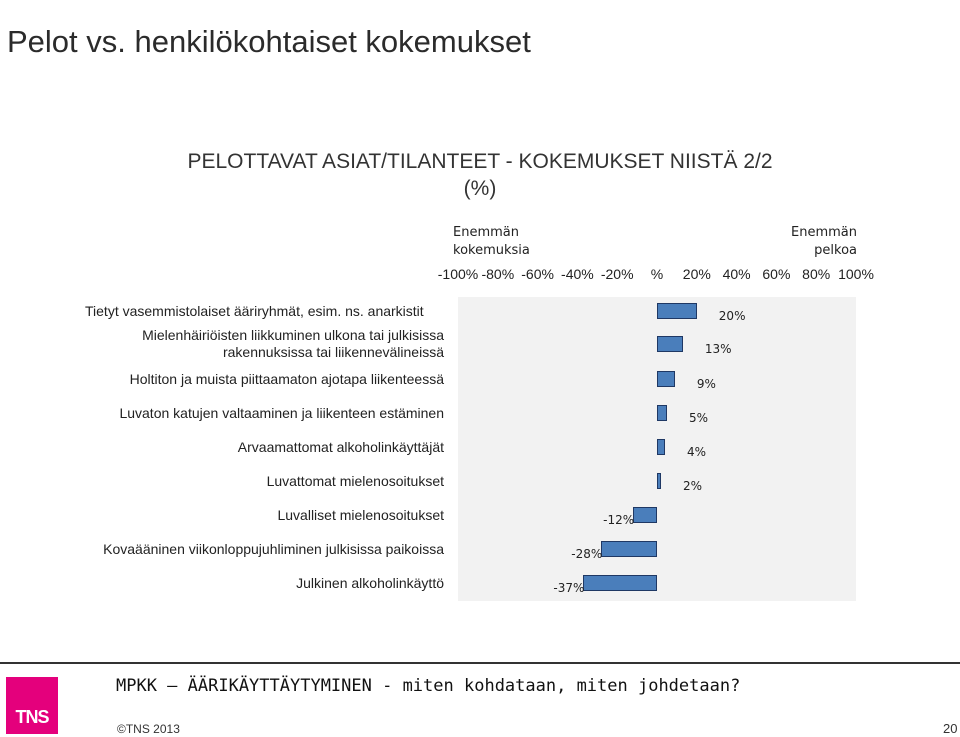  Describe the element at coordinates (617, 274) in the screenshot. I see `x-tick-label: -20%` at that location.